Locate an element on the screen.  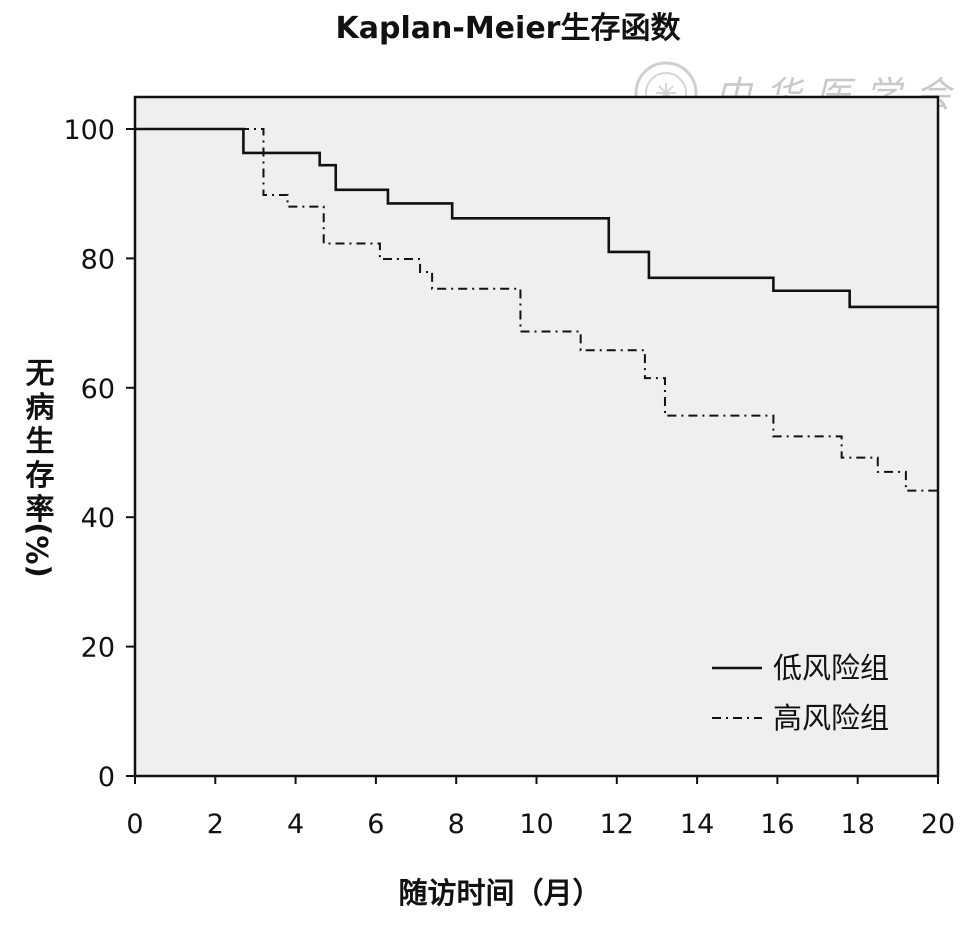
y-axis-label-part: 生 is located at coordinates (39, 441).